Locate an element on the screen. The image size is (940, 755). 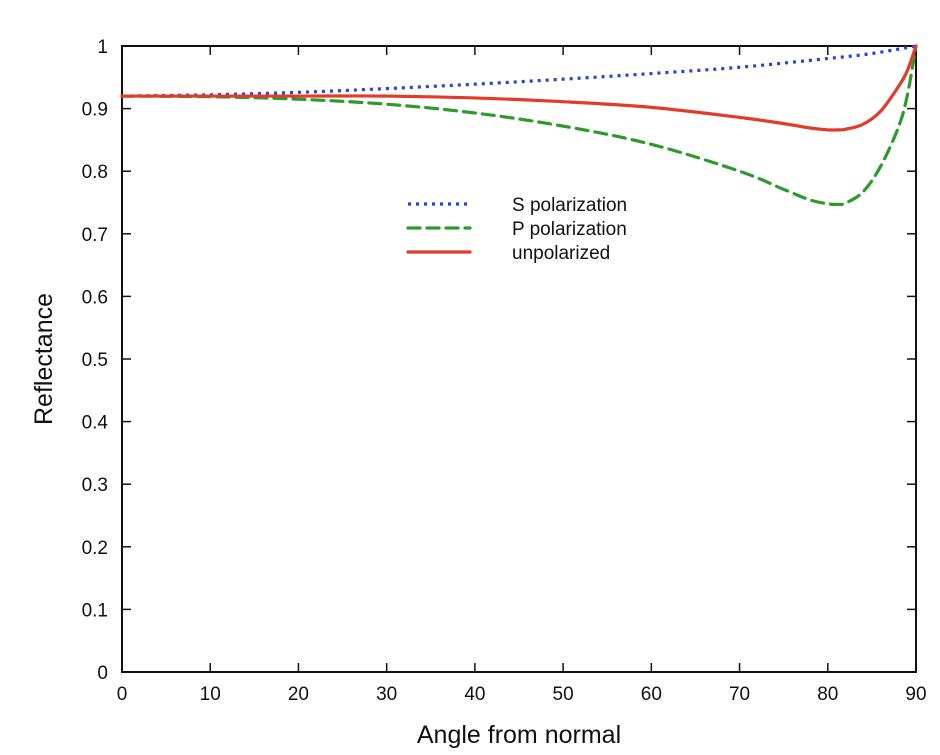
y-tick-label: 0.3 is located at coordinates (95, 485).